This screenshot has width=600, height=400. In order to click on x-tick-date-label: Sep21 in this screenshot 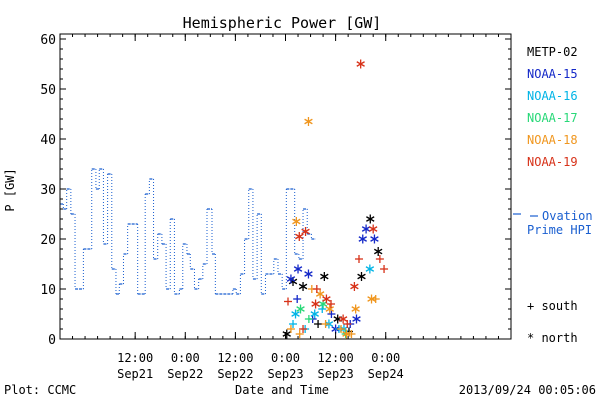, I will do `click(135, 374)`.